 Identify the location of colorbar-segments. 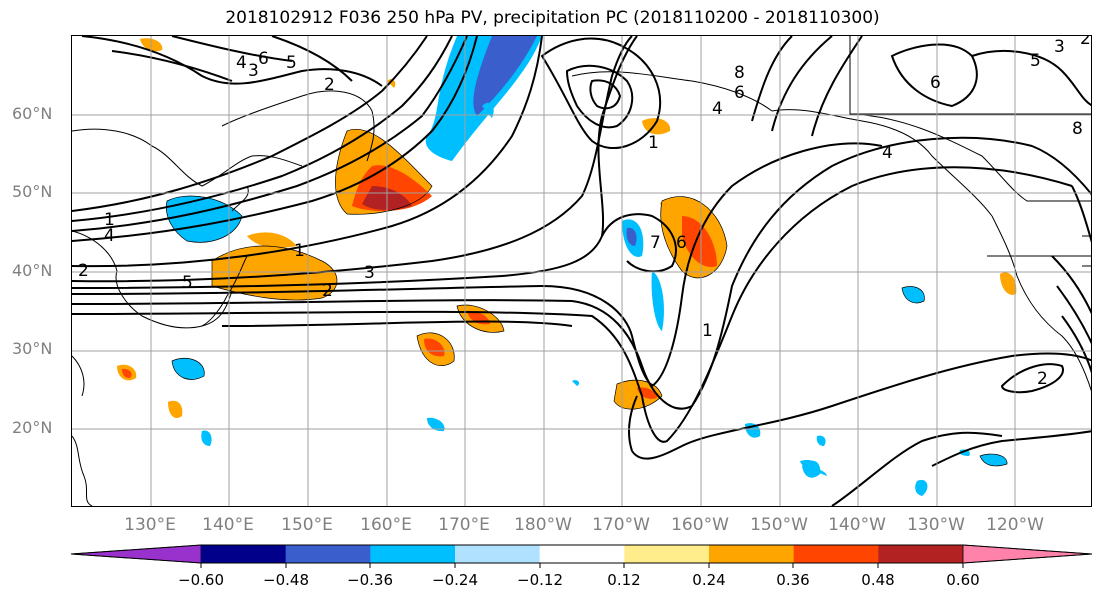
(581, 554).